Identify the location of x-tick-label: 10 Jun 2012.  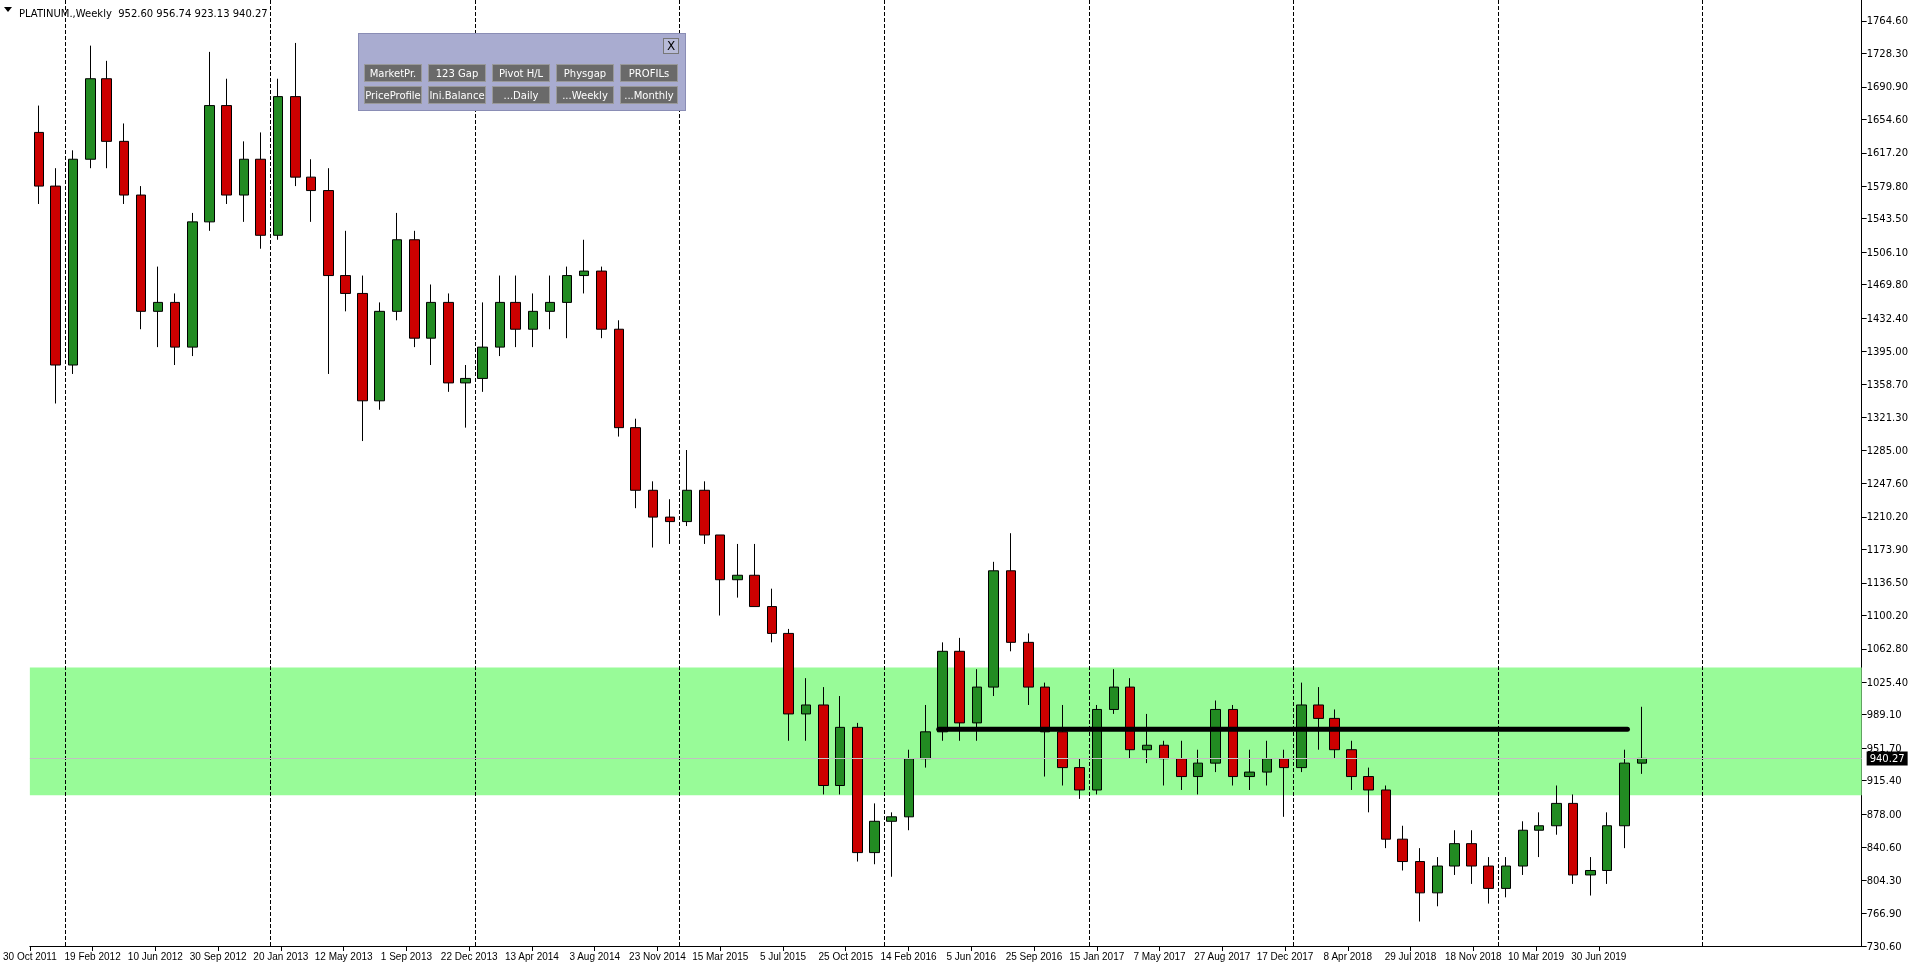
(155, 956).